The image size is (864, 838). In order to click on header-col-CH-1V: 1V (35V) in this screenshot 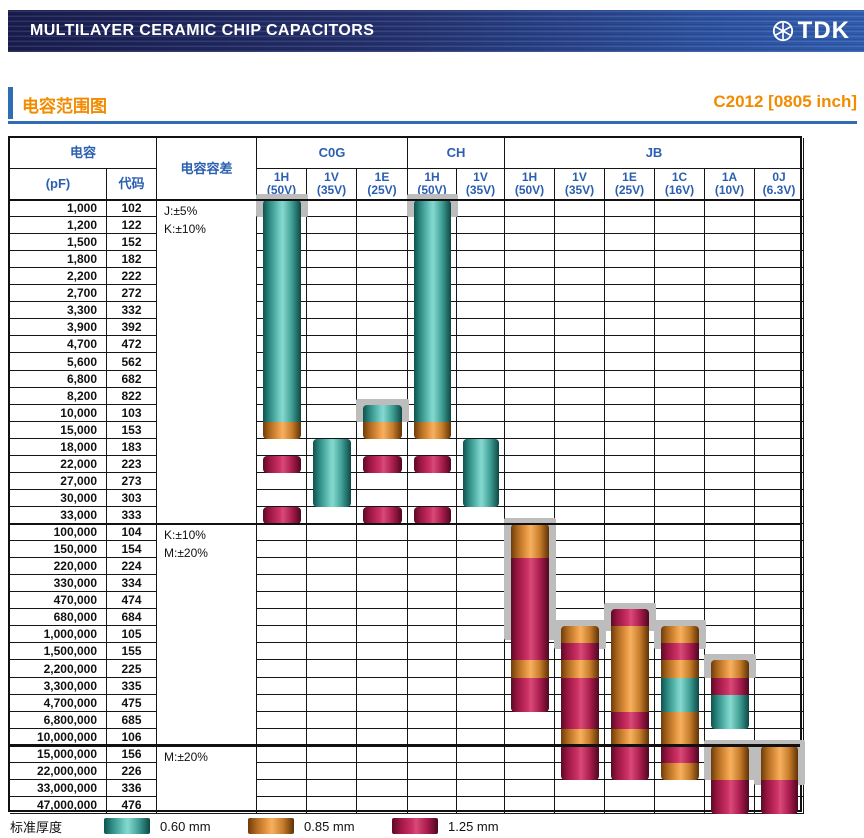, I will do `click(481, 184)`.